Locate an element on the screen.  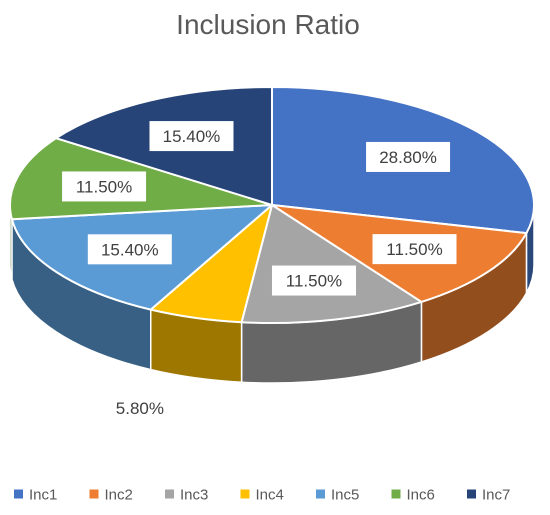
legend-item-inc5: Inc5 is located at coordinates (337, 495).